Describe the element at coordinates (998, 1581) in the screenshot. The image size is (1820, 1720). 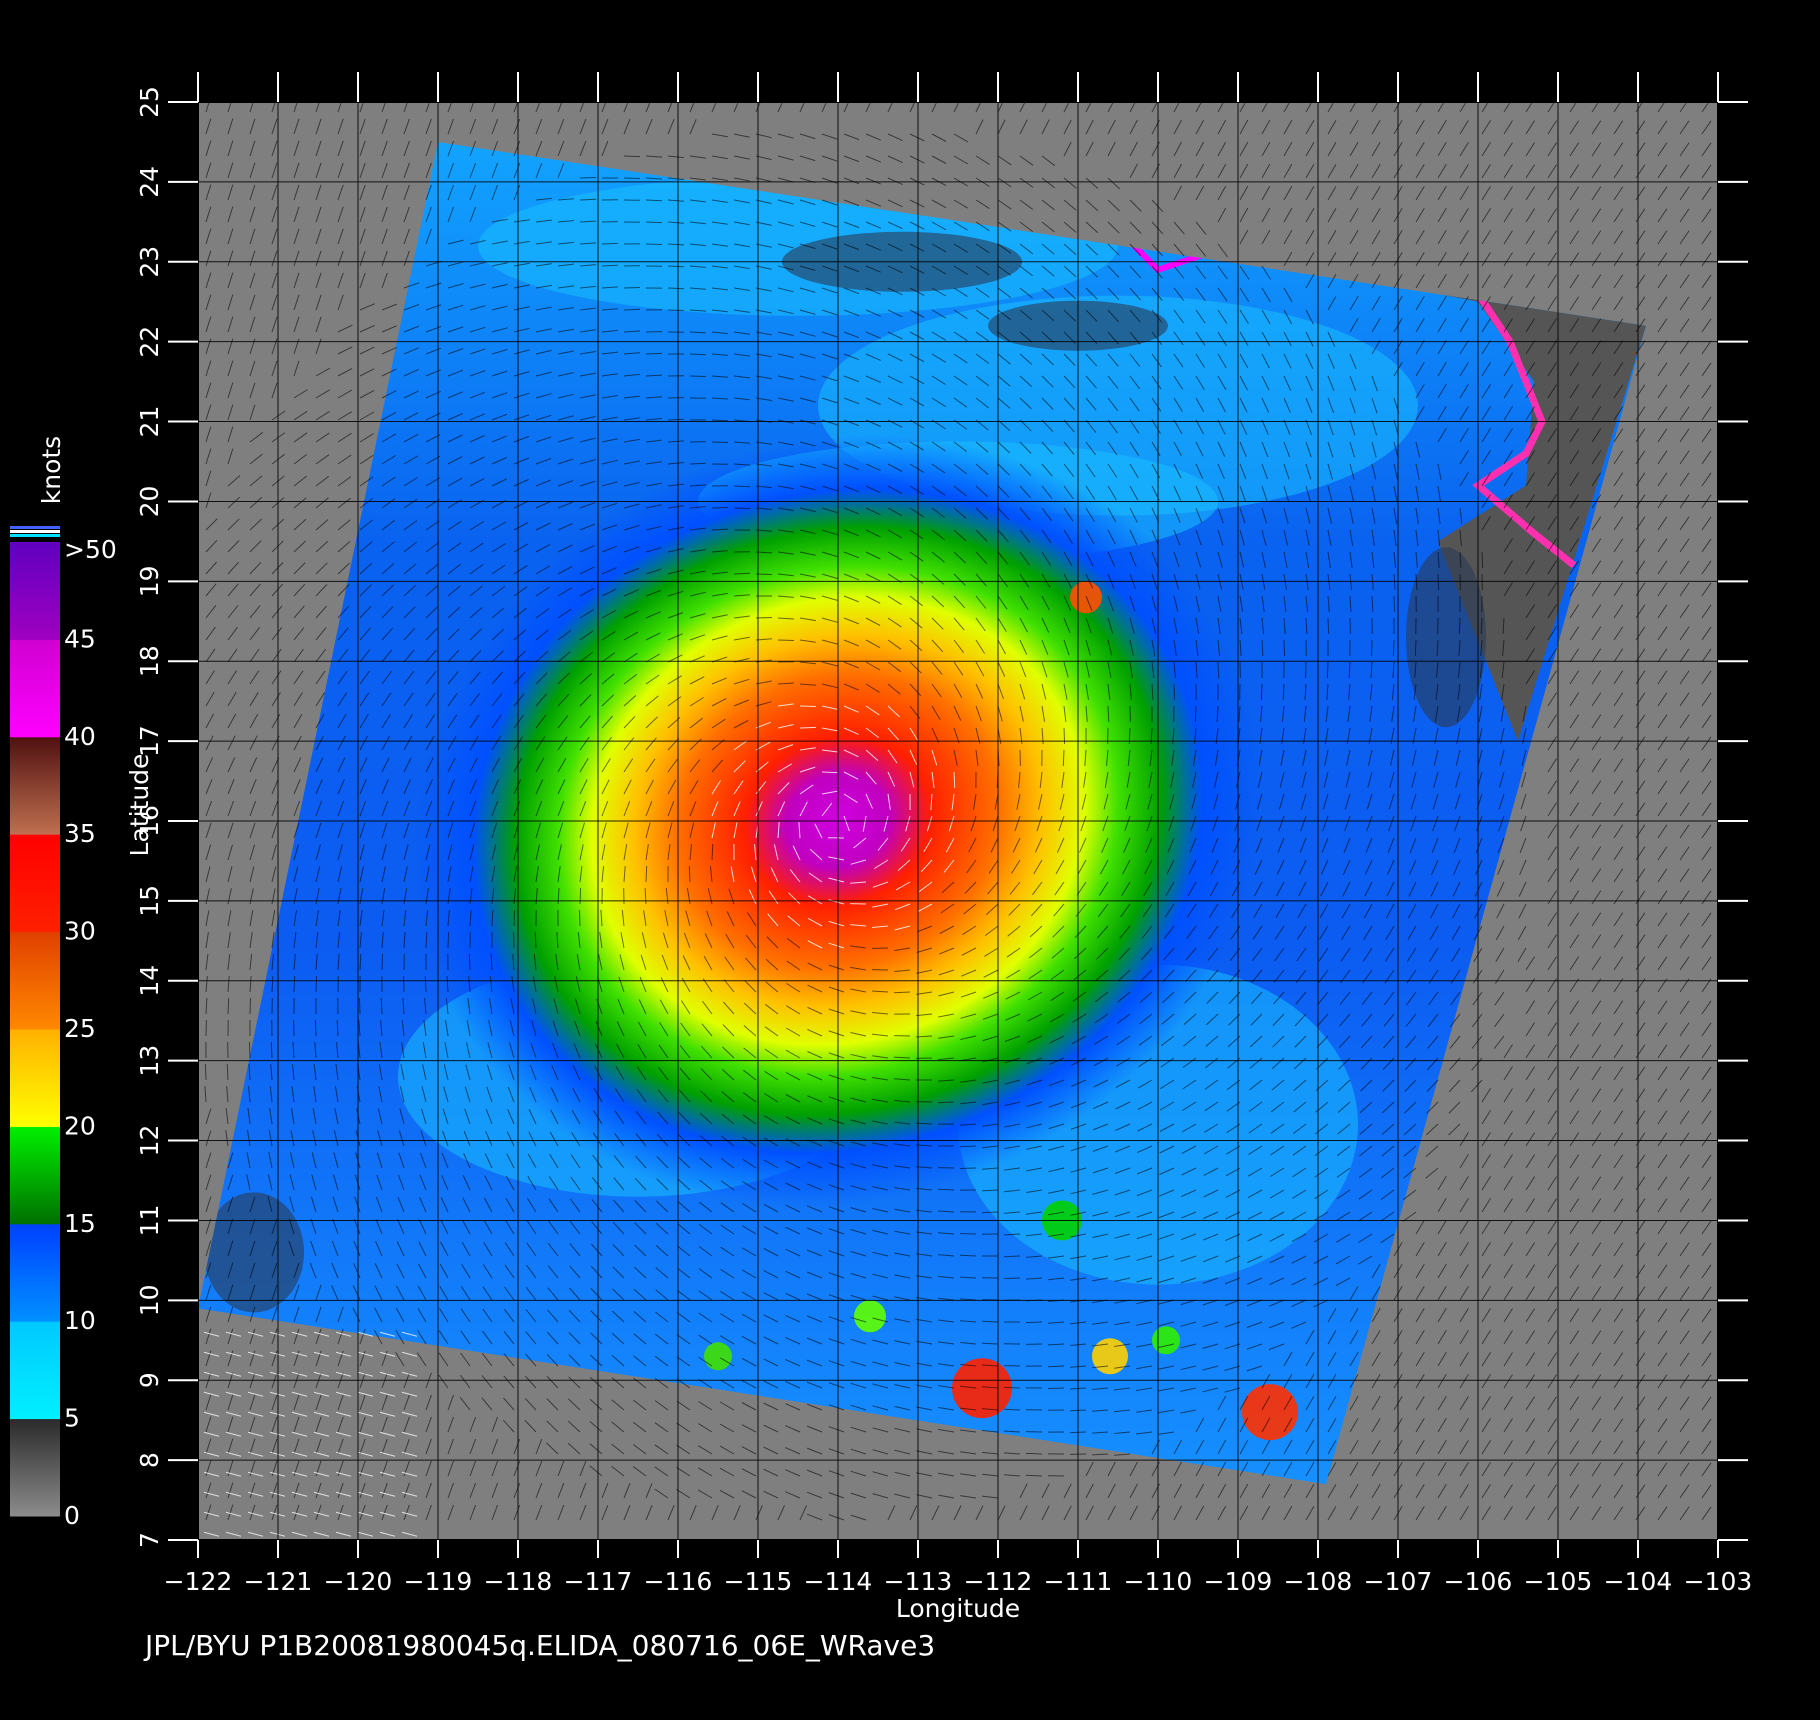
I see `x-tick-label: −112` at that location.